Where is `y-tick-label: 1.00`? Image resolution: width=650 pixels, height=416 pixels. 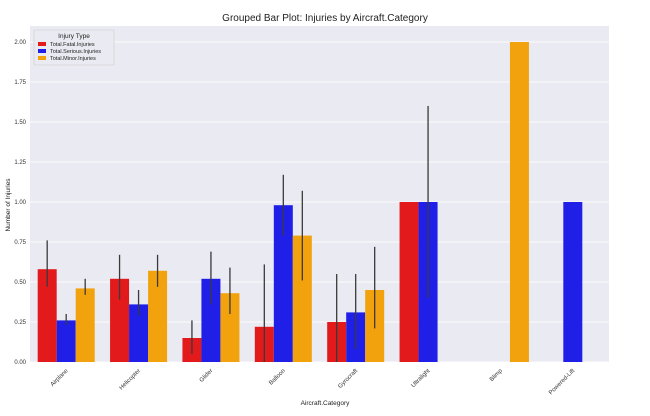
y-tick-label: 1.00 is located at coordinates (20, 203).